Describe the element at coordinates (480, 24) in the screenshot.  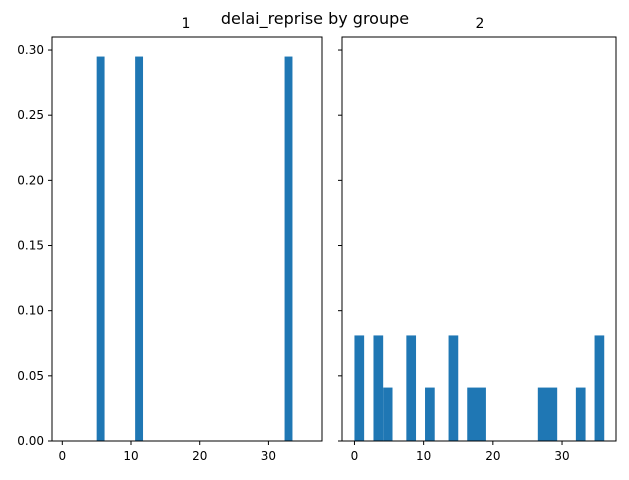
I see `panel-title-2: 2` at that location.